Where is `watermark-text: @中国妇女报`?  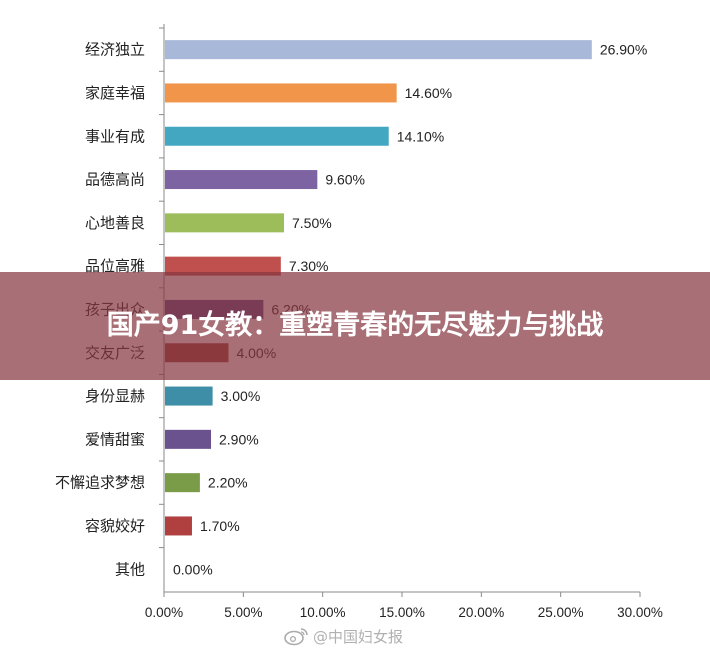 watermark-text: @中国妇女报 is located at coordinates (358, 636).